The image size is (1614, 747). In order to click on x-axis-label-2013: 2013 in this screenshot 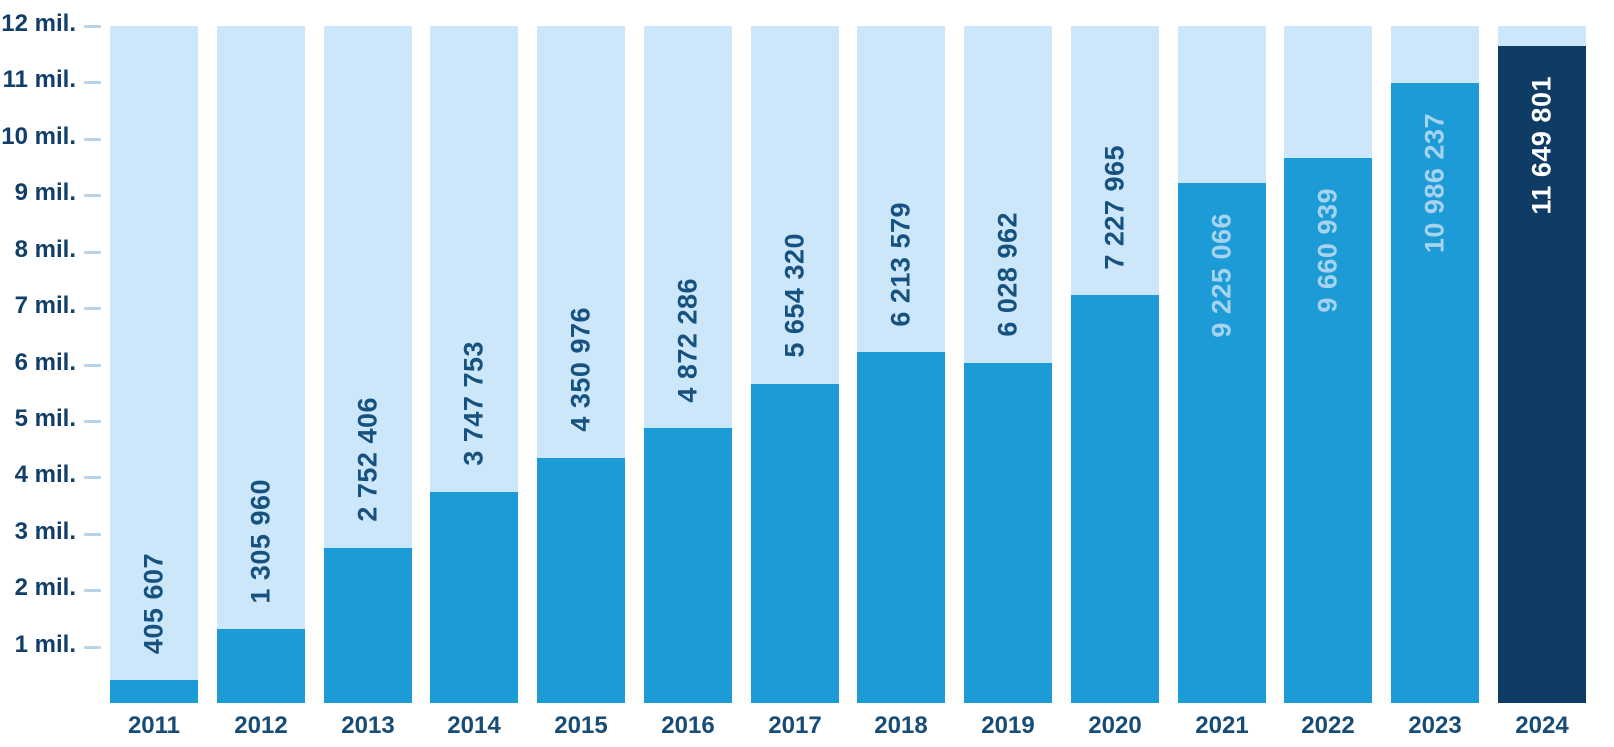, I will do `click(368, 725)`.